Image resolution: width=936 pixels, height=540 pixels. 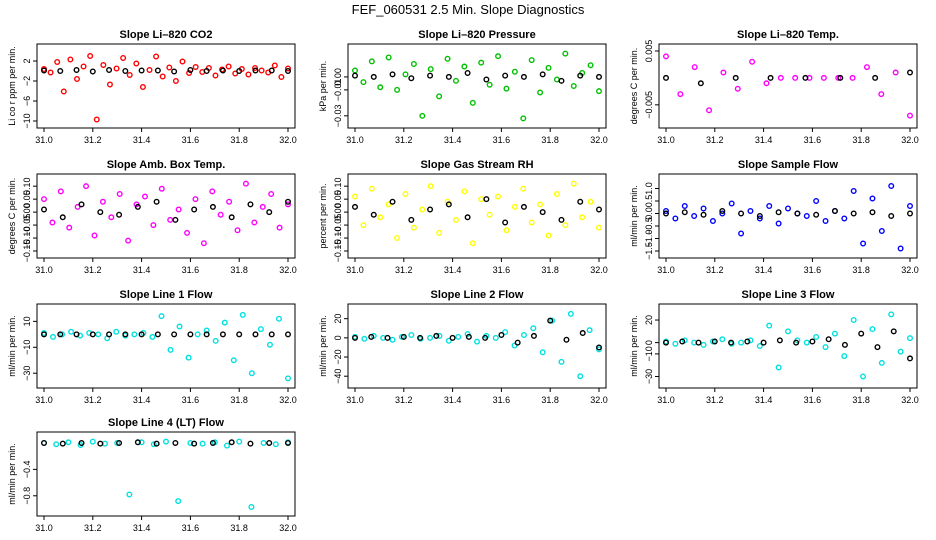 I want to click on y-tick-label: 0.00, so click(x=338, y=77).